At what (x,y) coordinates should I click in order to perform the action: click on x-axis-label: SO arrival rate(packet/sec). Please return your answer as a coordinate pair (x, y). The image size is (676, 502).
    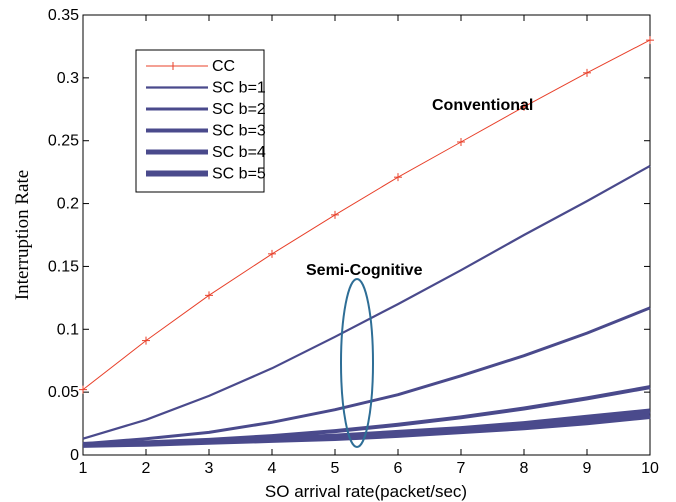
    Looking at the image, I should click on (366, 491).